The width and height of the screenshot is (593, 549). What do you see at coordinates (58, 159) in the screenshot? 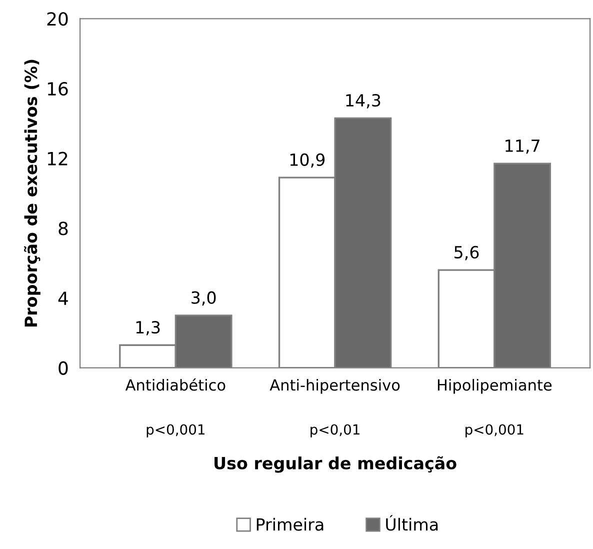
I see `y-tick-label: 12` at bounding box center [58, 159].